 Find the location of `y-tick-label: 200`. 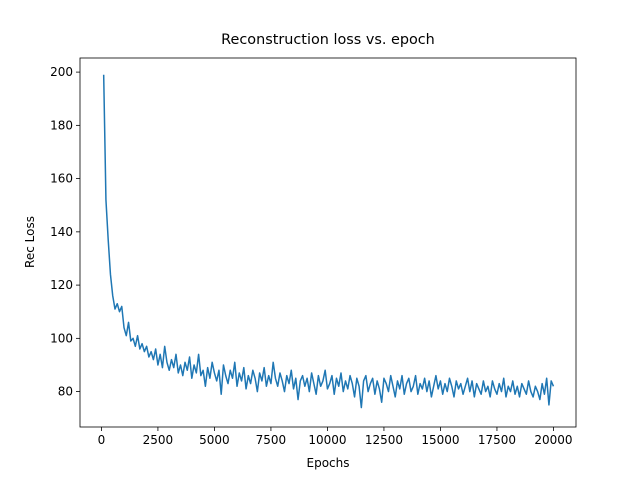

y-tick-label: 200 is located at coordinates (61, 72).